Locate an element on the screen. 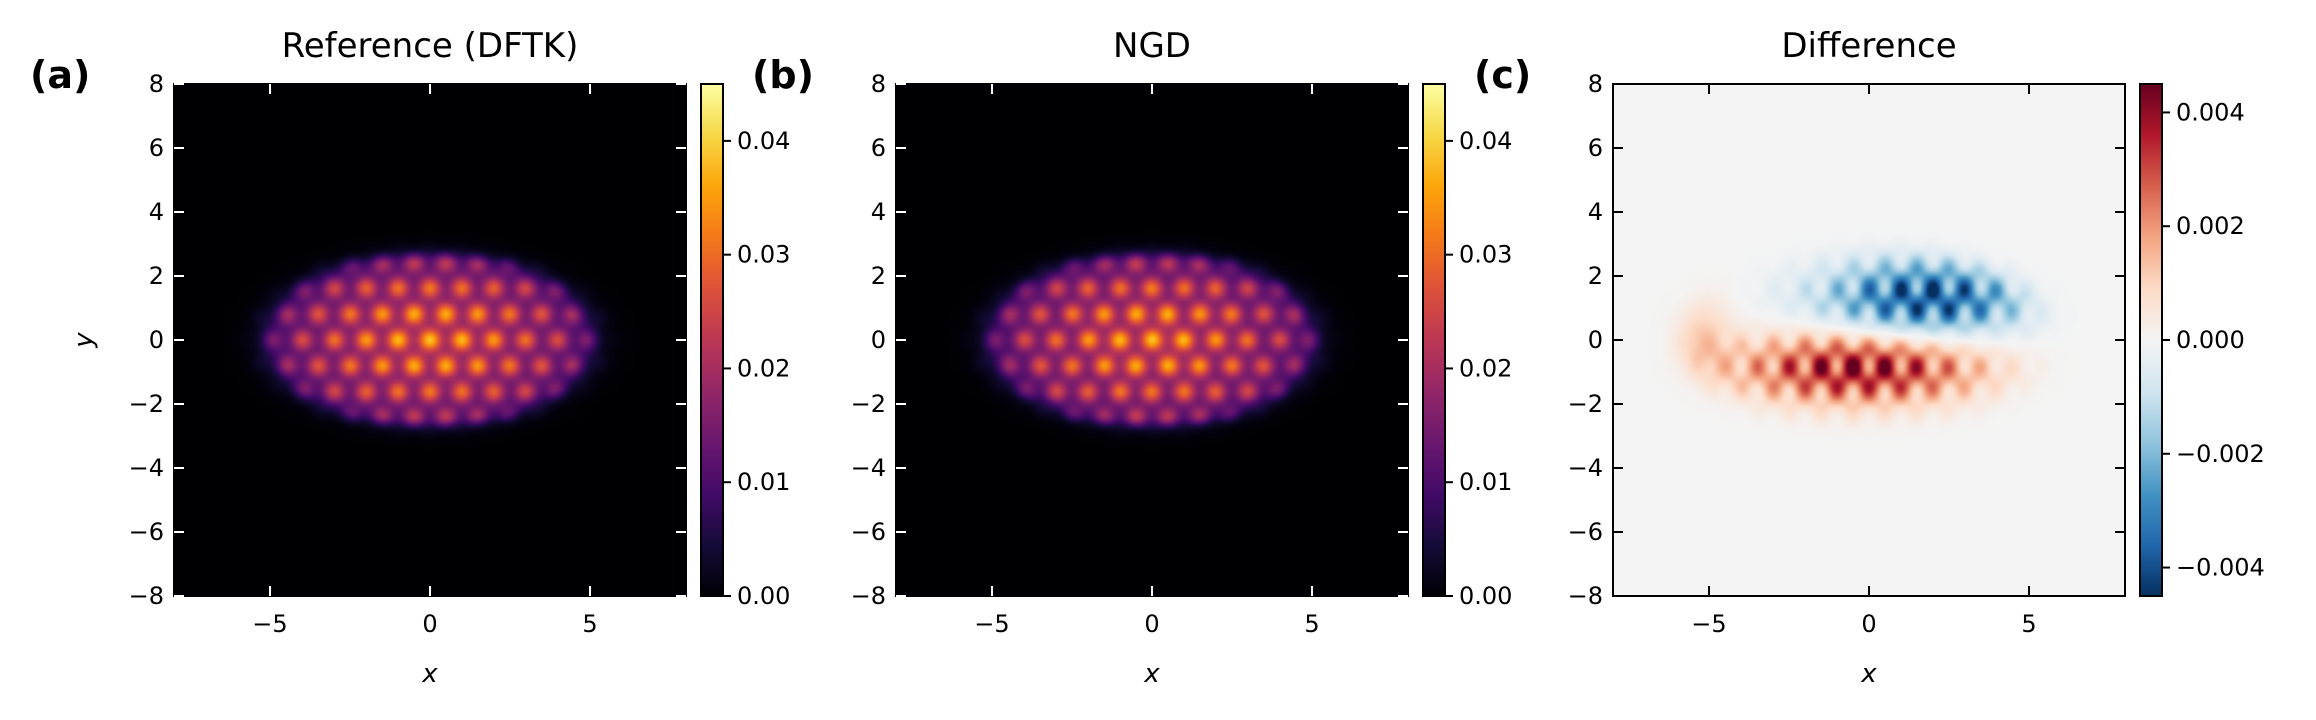 The height and width of the screenshot is (720, 2316). panel-b-ytick-label: 6 is located at coordinates (878, 148).